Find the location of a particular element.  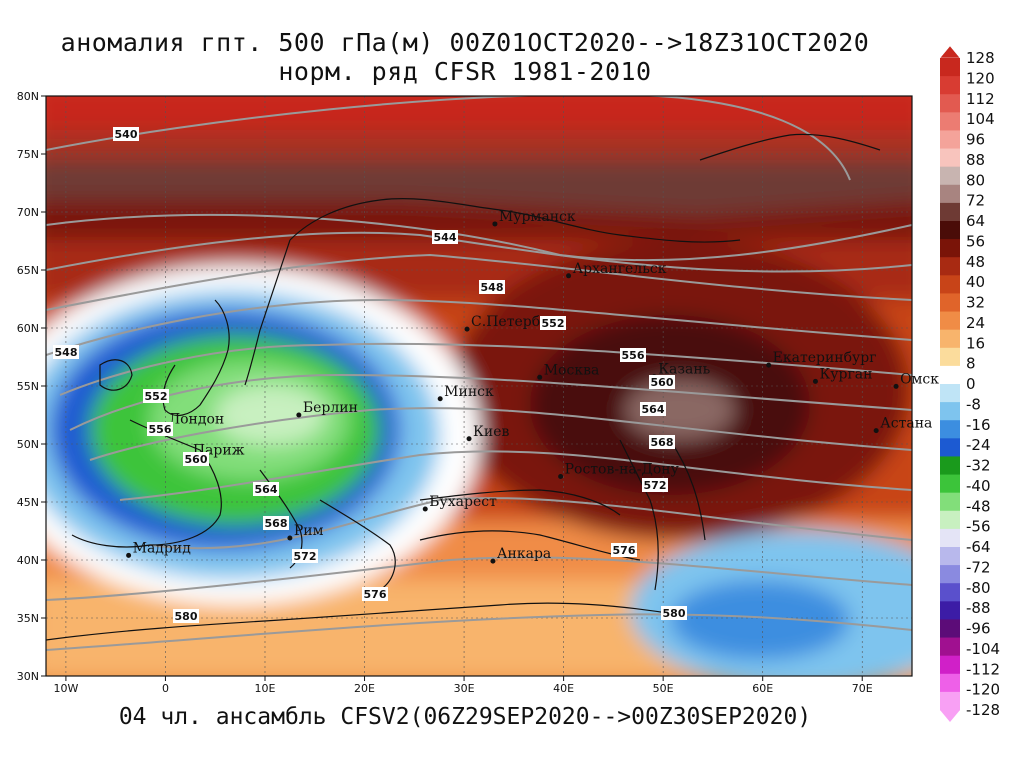

city-label: Омск is located at coordinates (919, 379).